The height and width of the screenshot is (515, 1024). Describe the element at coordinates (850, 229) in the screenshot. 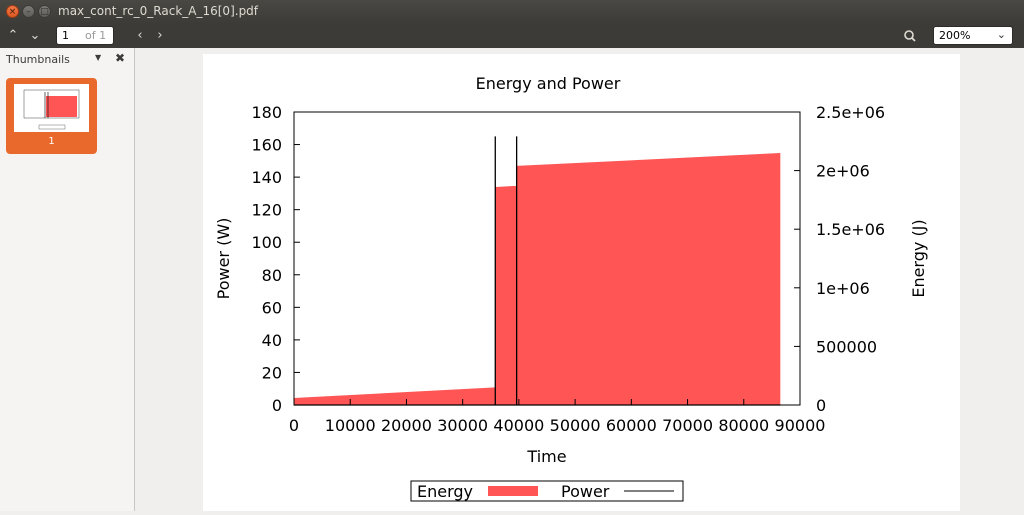

I see `y2-tick-label: 1.5e+06` at that location.